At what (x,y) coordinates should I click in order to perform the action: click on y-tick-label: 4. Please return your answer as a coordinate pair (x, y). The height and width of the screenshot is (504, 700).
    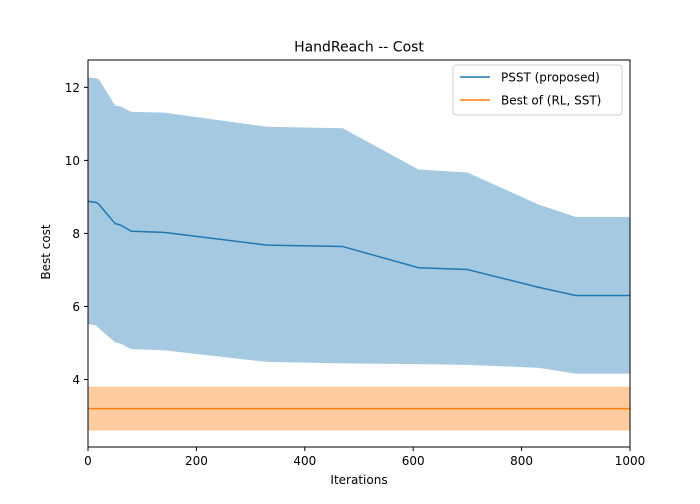
    Looking at the image, I should click on (76, 380).